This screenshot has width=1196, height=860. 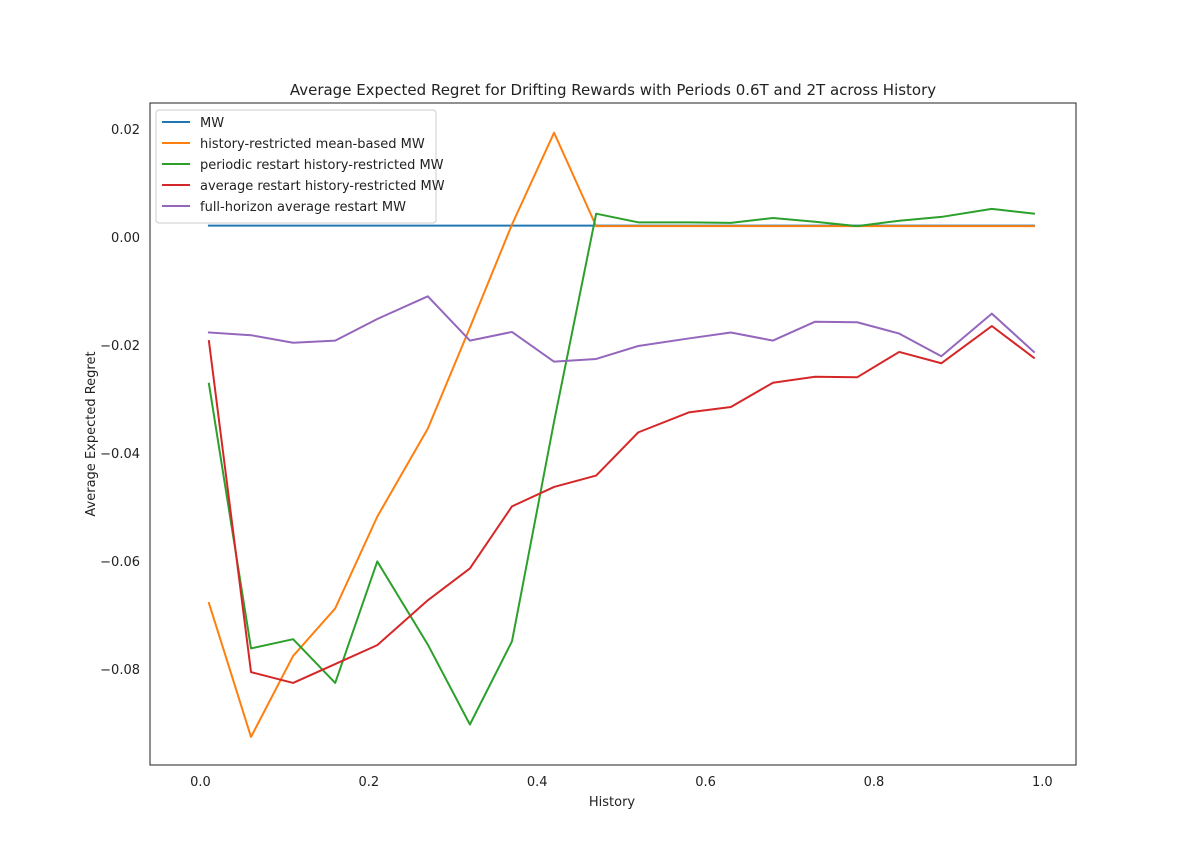 What do you see at coordinates (200, 782) in the screenshot?
I see `x-tick-label: 0.0` at bounding box center [200, 782].